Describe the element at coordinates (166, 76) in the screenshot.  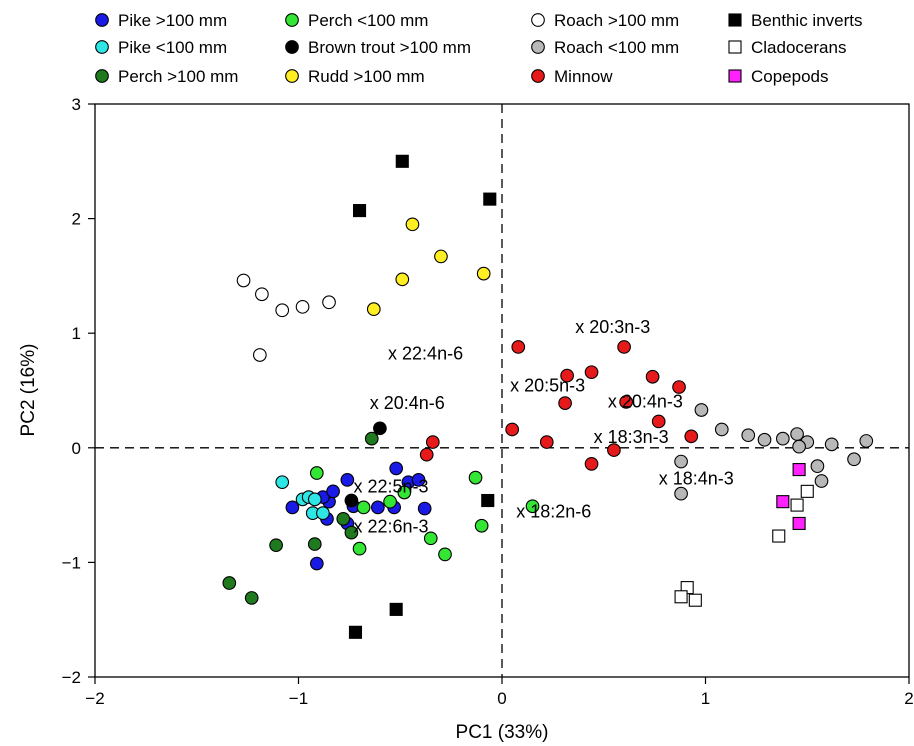
I see `legend-item: Perch >100 mm` at that location.